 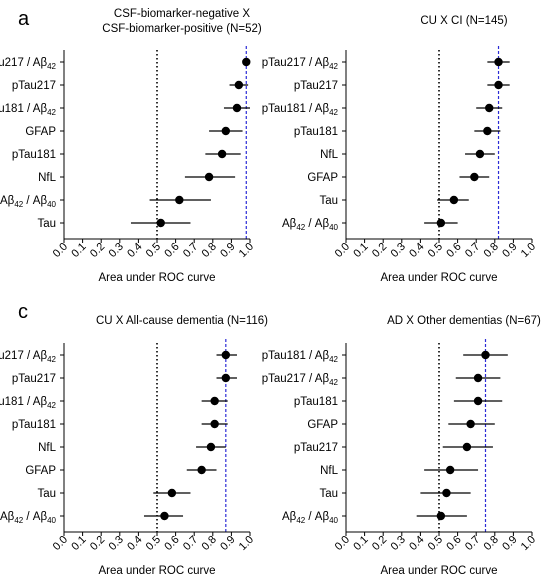 I want to click on panel-title: CU X CI (N=145), so click(x=463, y=21).